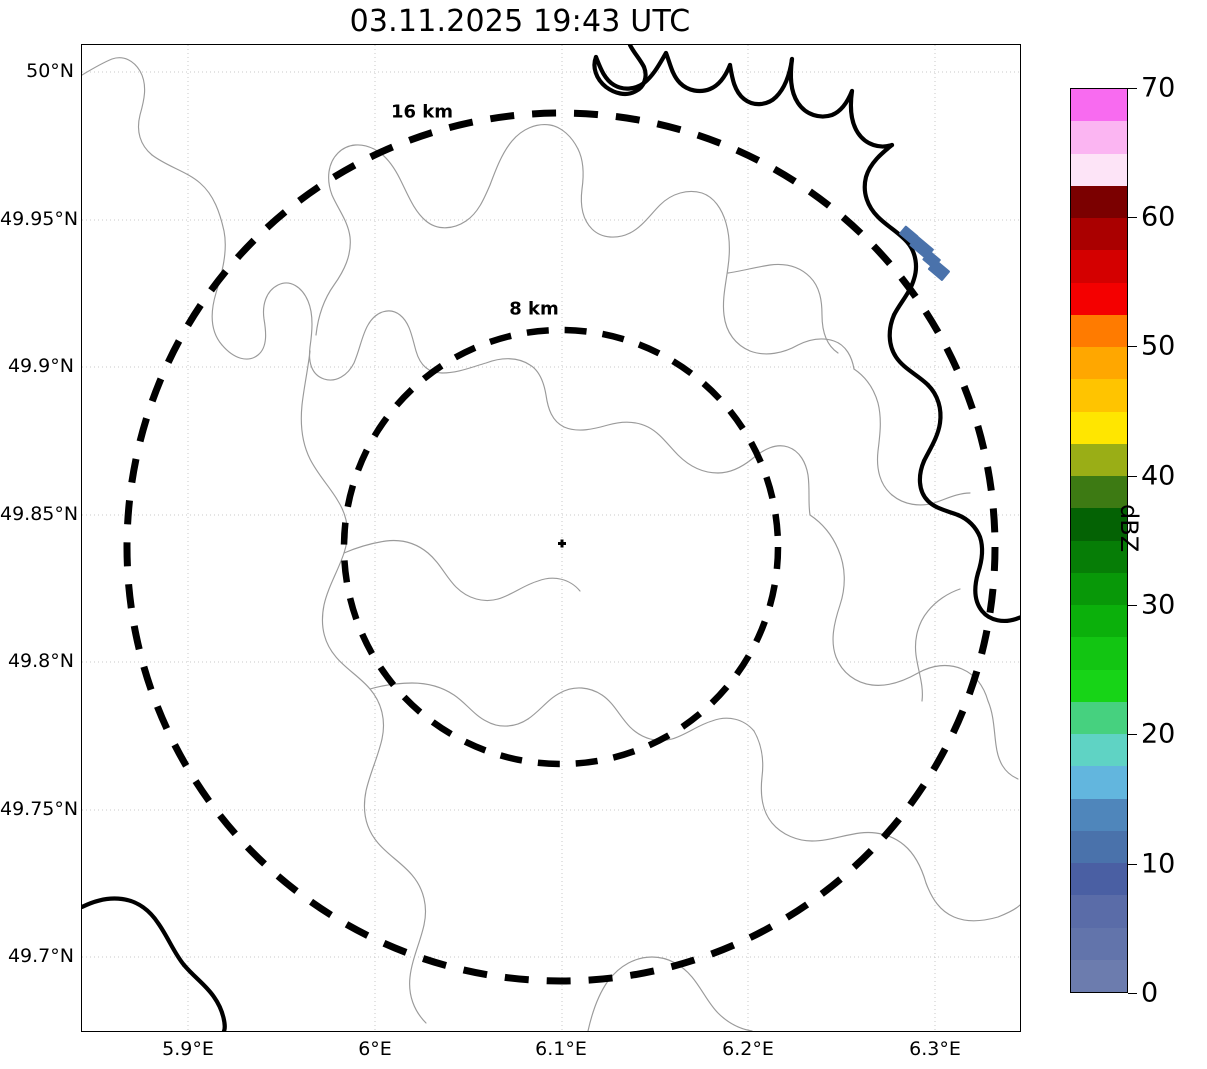 The image size is (1207, 1069). What do you see at coordinates (1099, 685) in the screenshot?
I see `colorbar-band-22.5` at bounding box center [1099, 685].